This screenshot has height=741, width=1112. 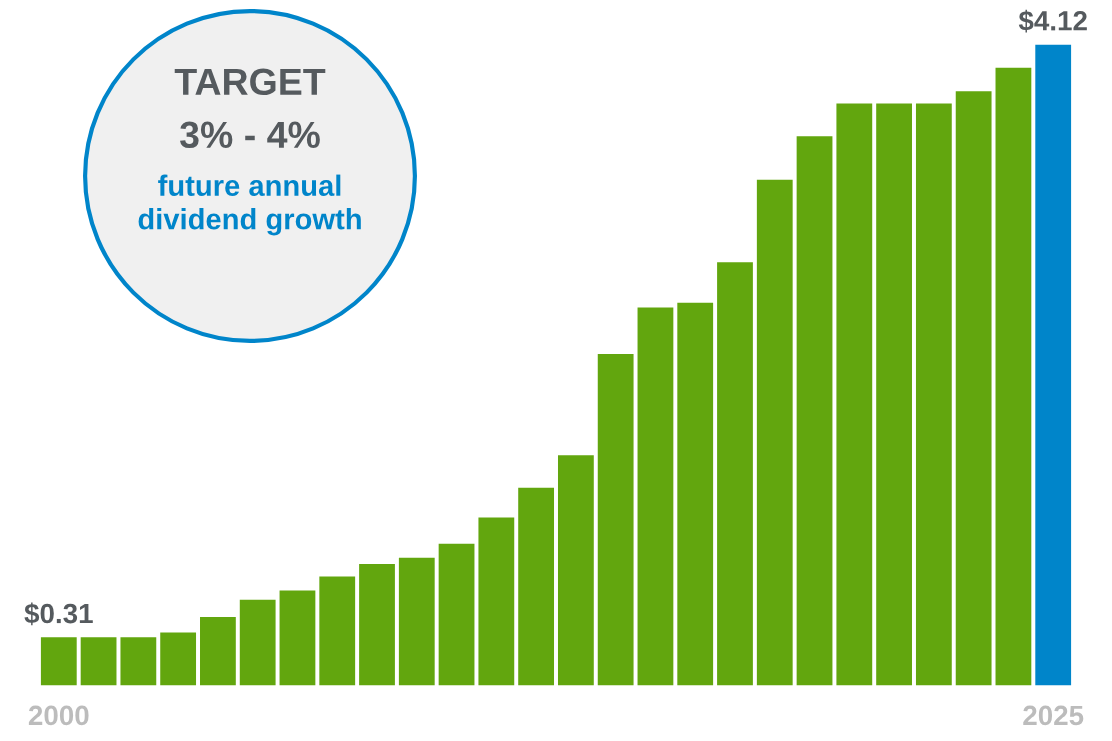 What do you see at coordinates (58, 614) in the screenshot?
I see `data-label: $0.31` at bounding box center [58, 614].